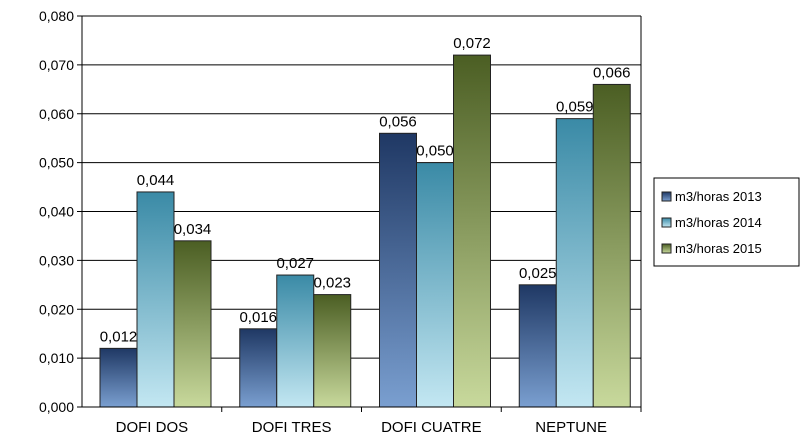 The image size is (807, 440). What do you see at coordinates (472, 43) in the screenshot?
I see `data-label: 0,072` at bounding box center [472, 43].